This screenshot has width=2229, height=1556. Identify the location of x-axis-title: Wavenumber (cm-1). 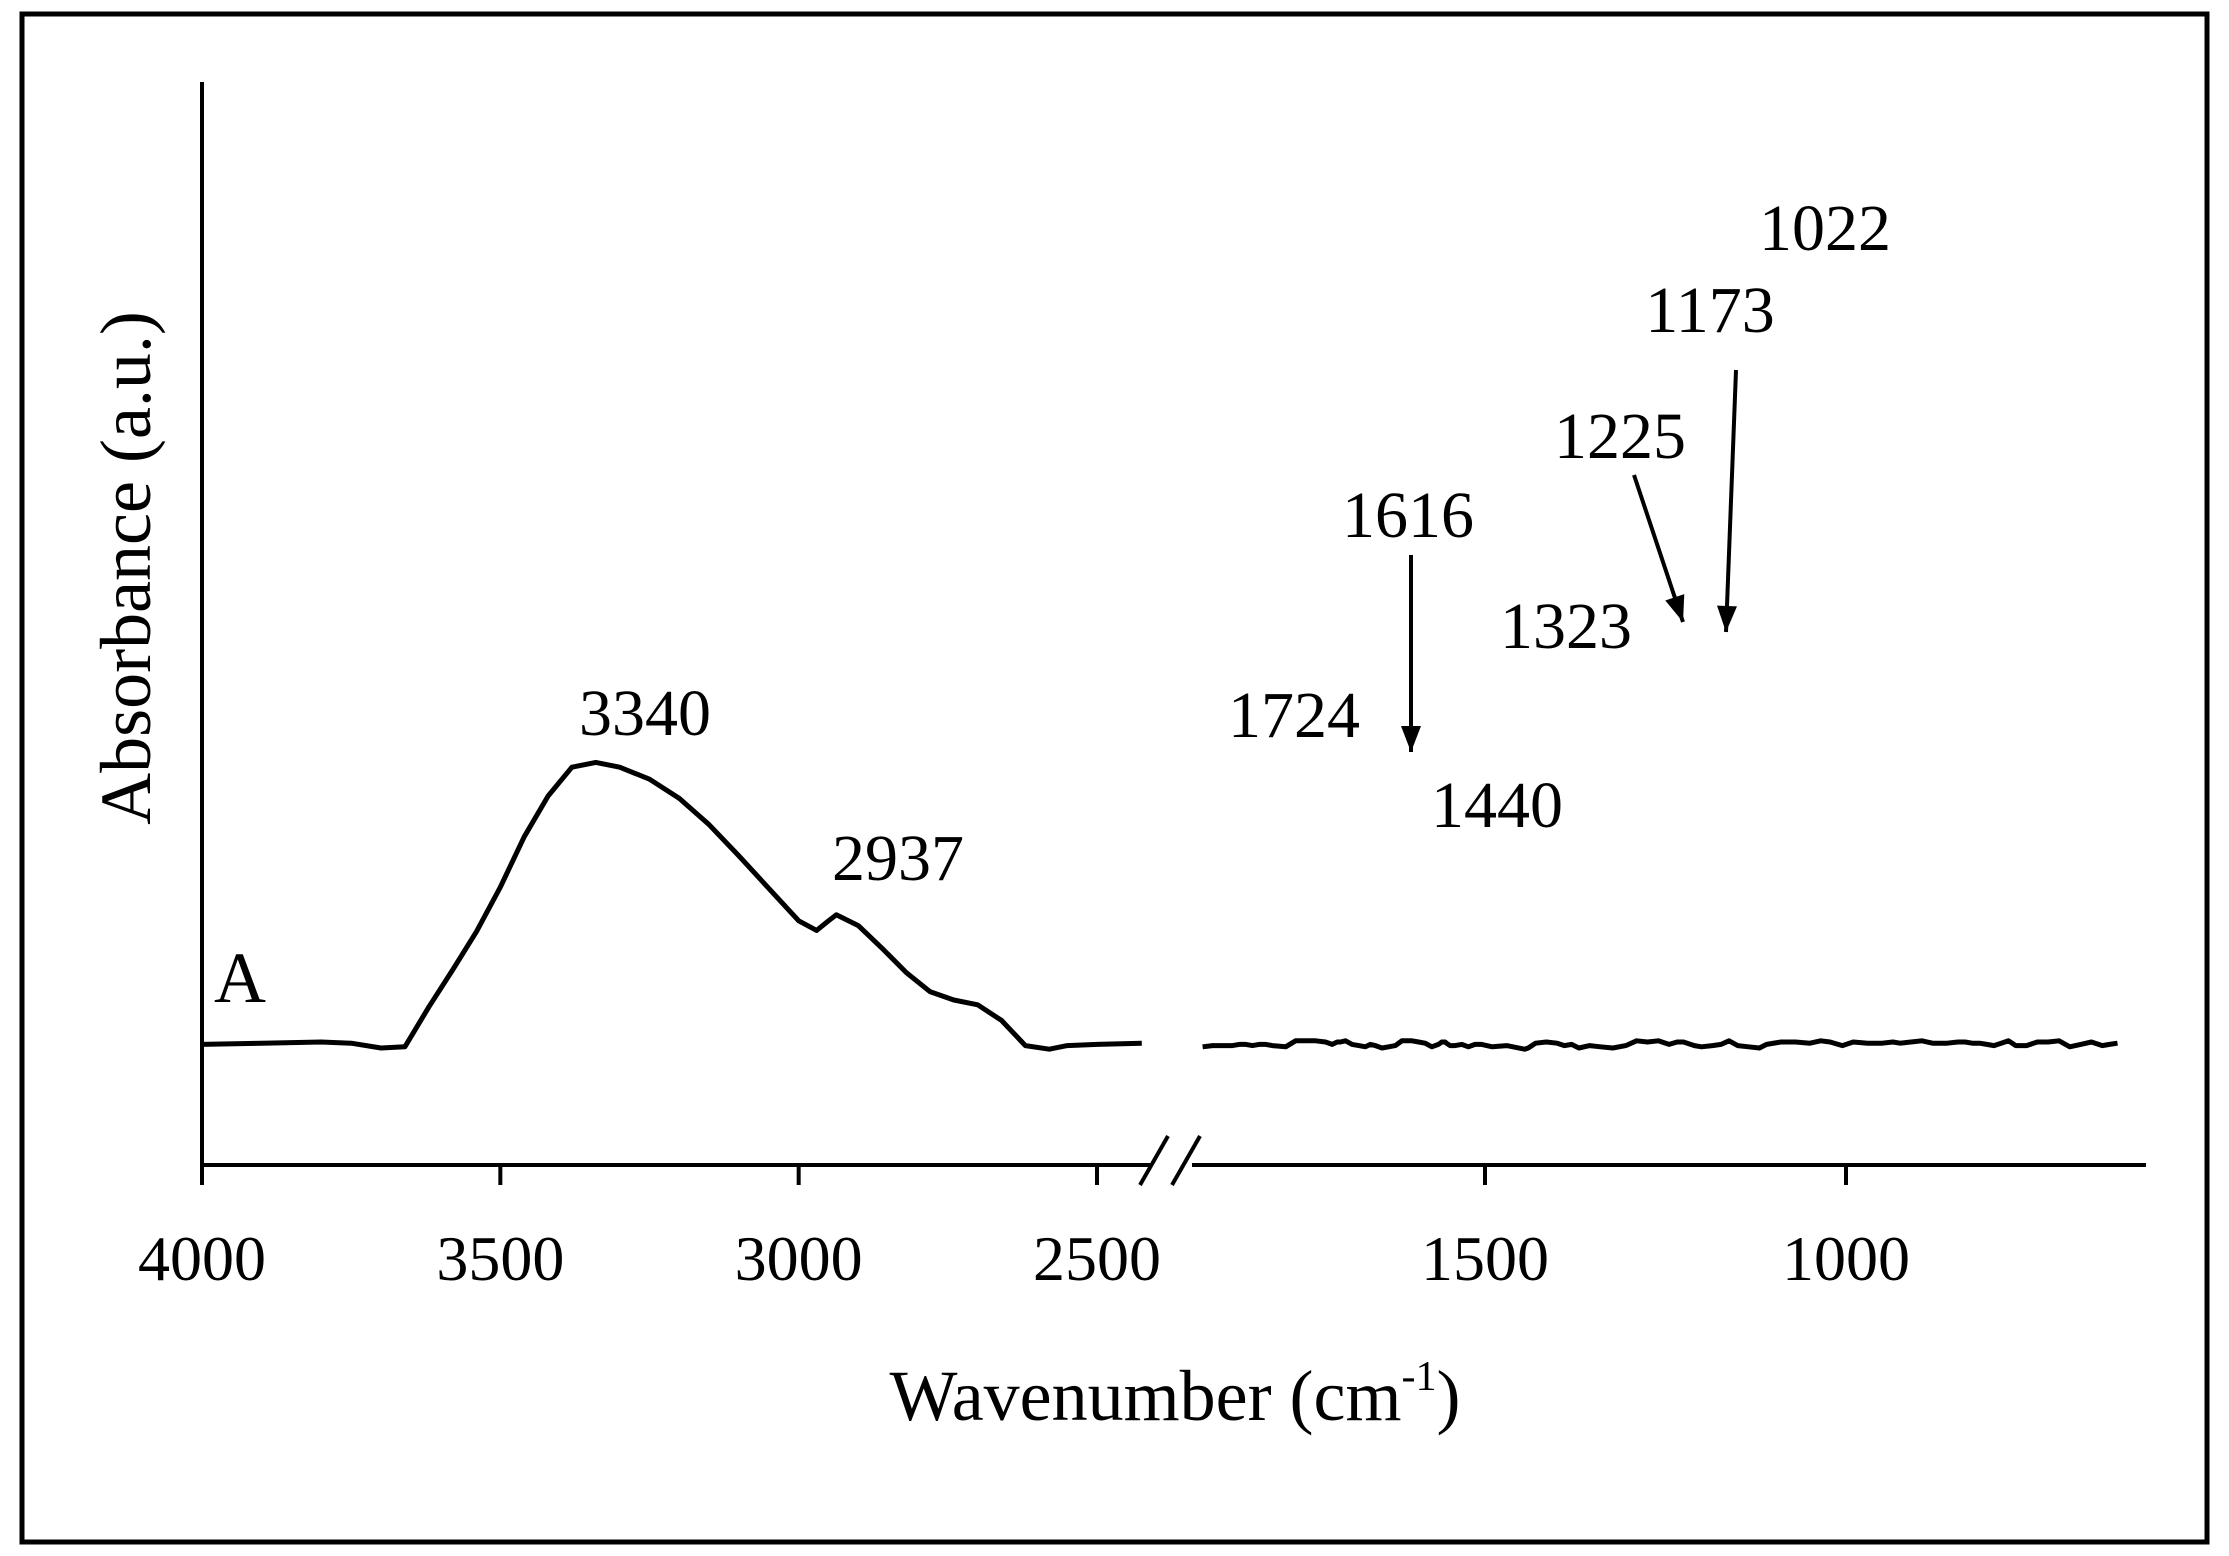
(1175, 1395).